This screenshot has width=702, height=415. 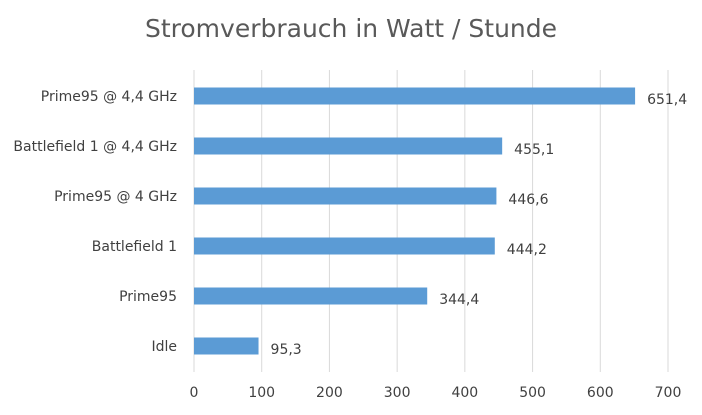 I want to click on data-label: 651,4, so click(x=667, y=100).